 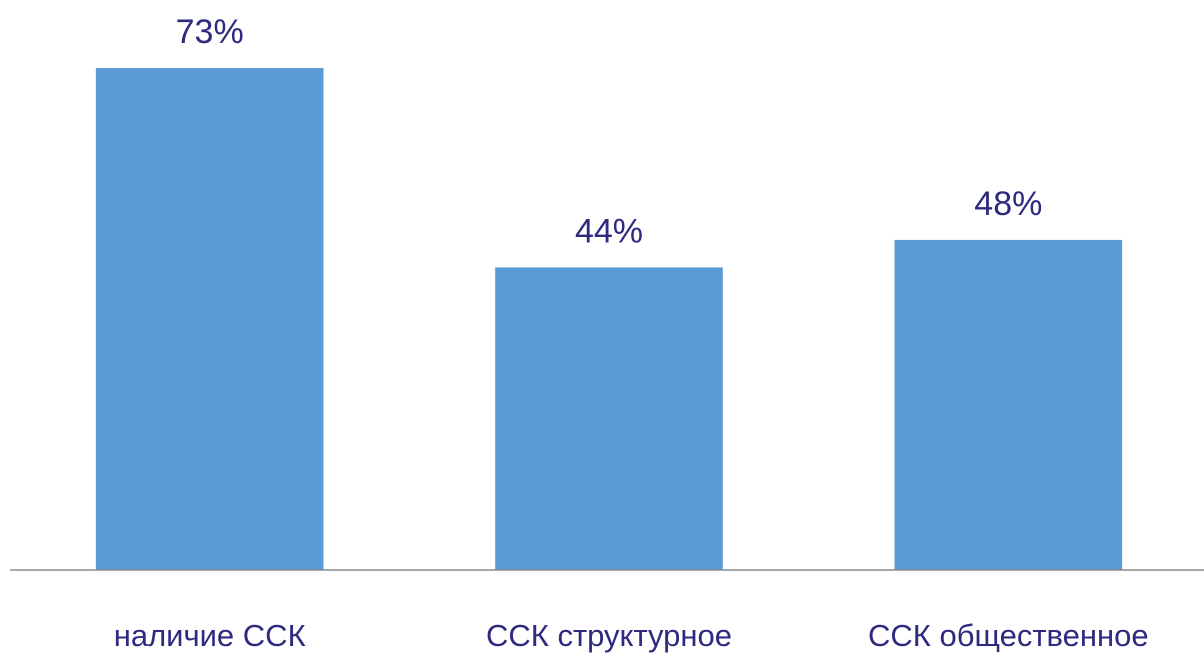 I want to click on x-tick-label: наличие ССК, so click(x=210, y=635).